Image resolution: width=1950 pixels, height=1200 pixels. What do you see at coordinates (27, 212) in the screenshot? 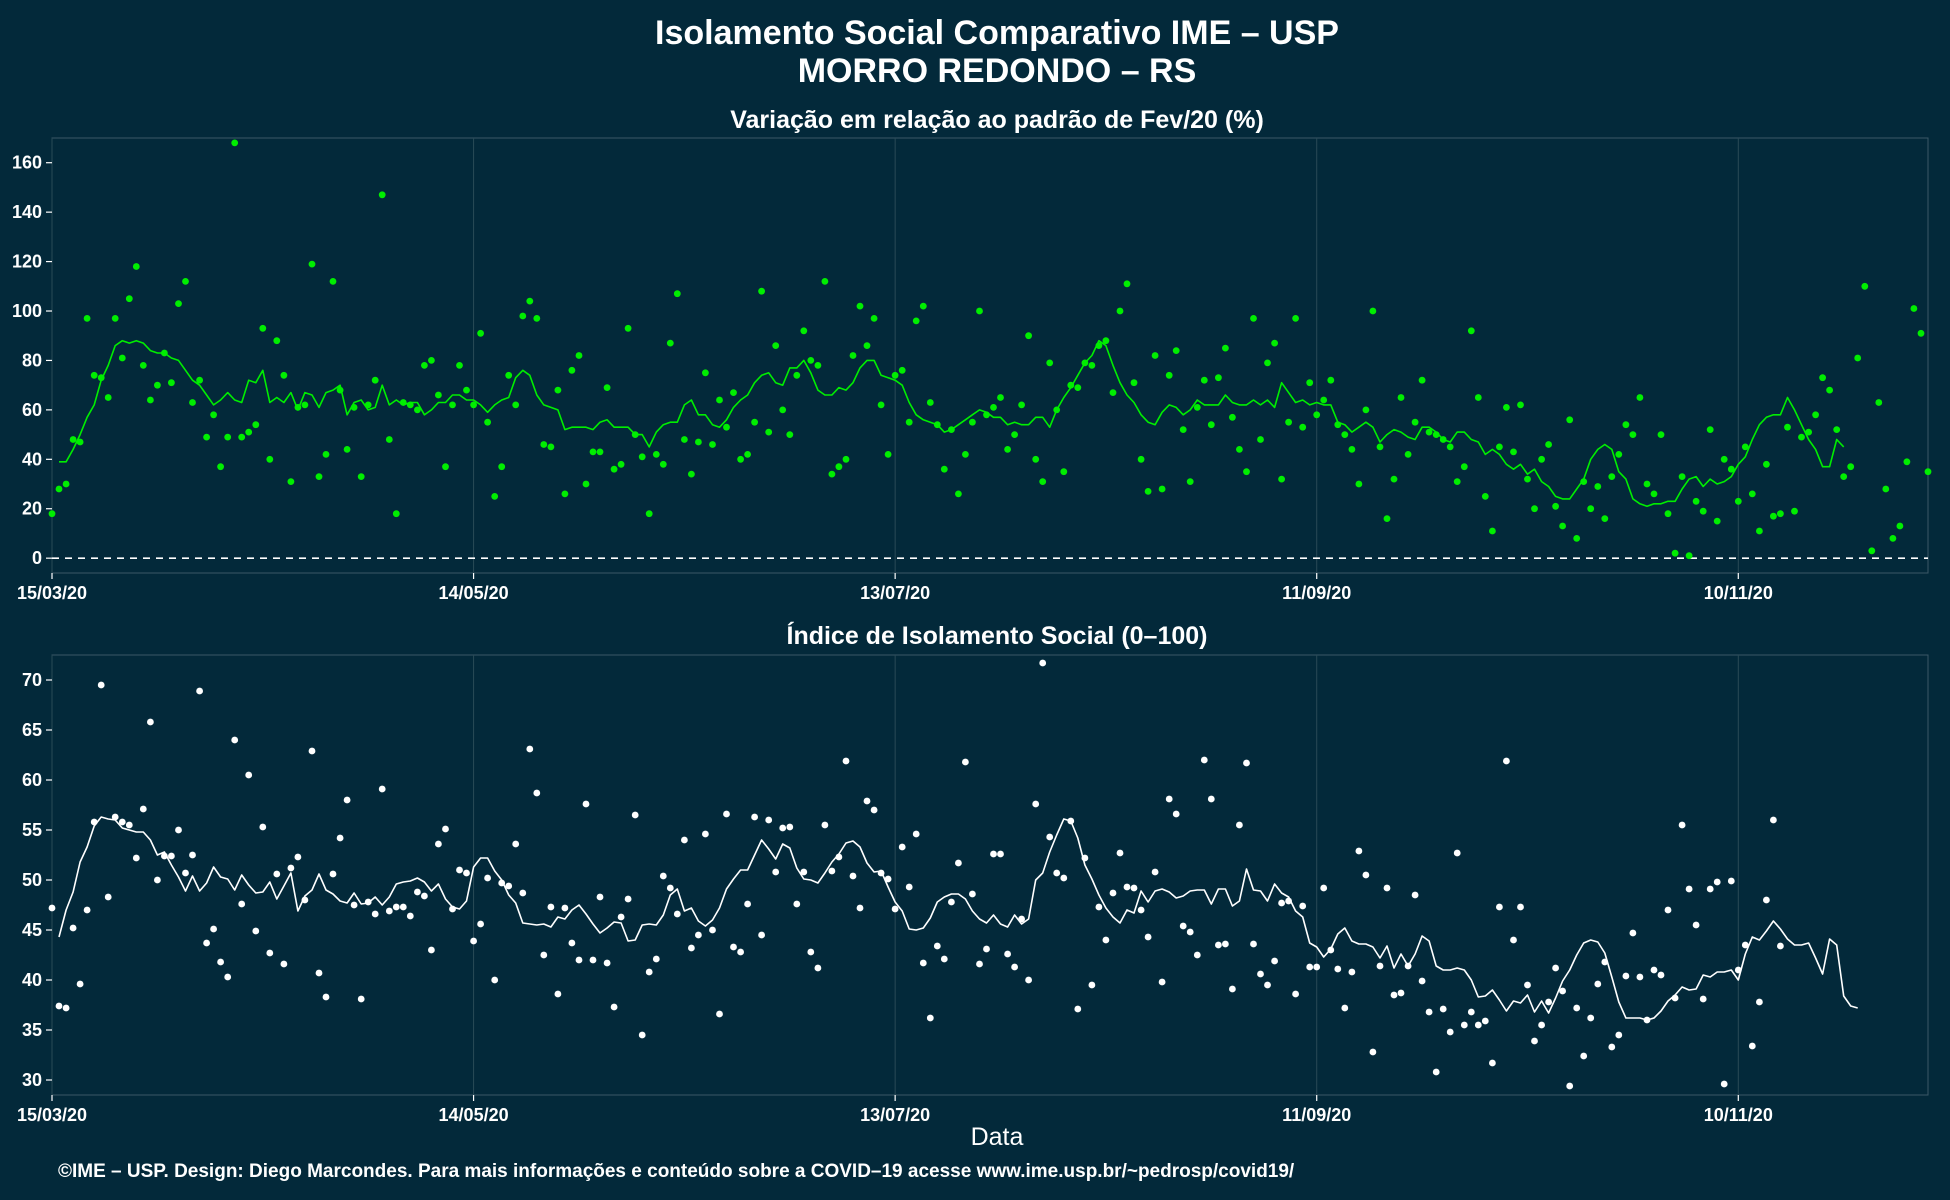
I see `y-tick-label: 140` at bounding box center [27, 212].